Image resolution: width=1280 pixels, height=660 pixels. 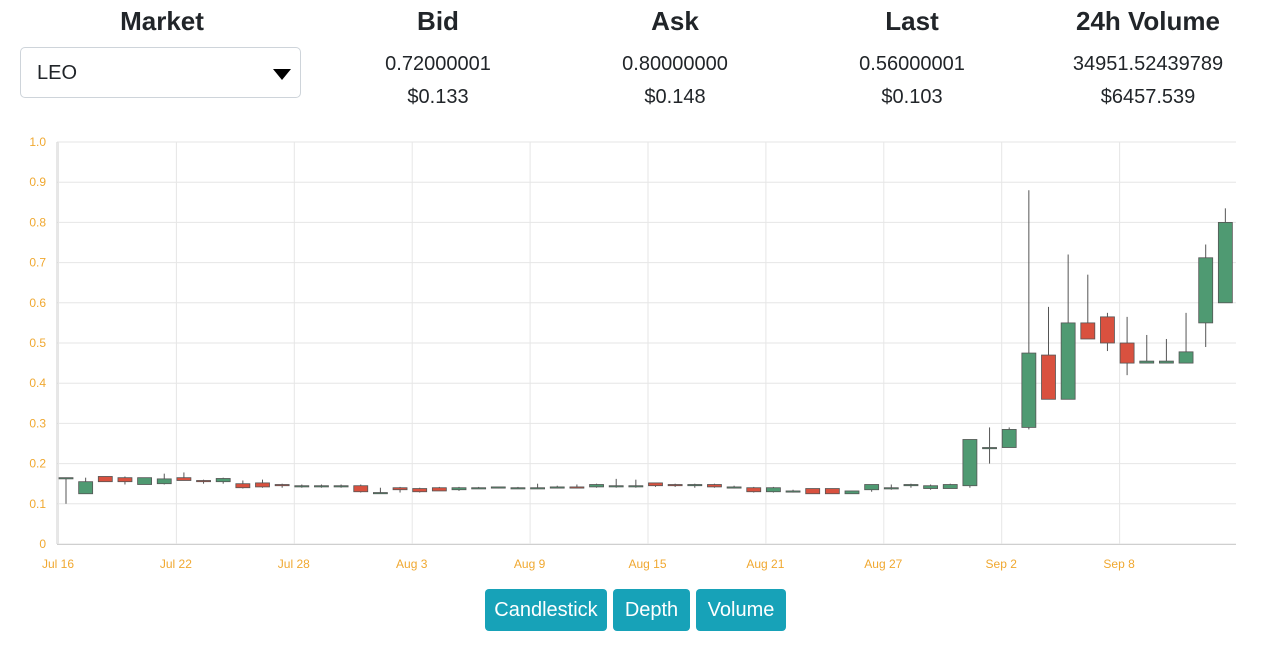 I want to click on candlestick-button: Candlestick, so click(x=546, y=610).